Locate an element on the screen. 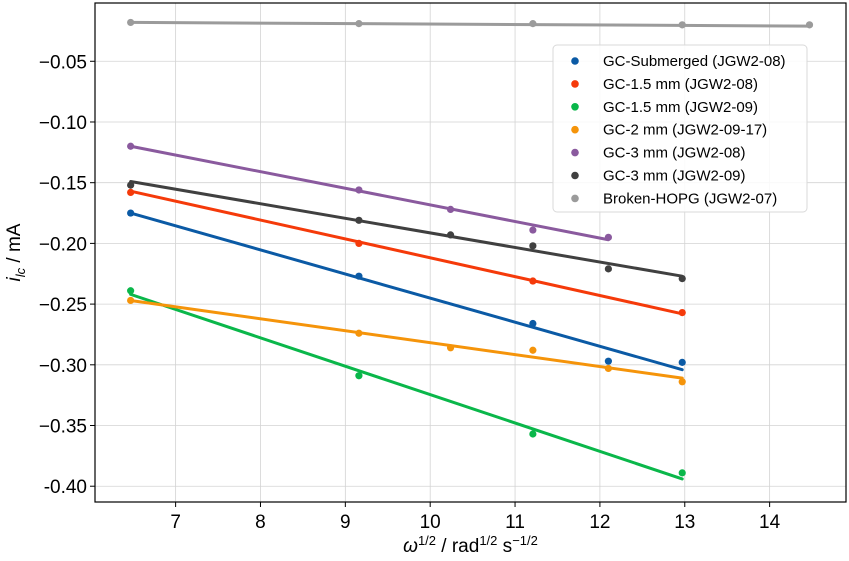 Image resolution: width=849 pixels, height=561 pixels. y-axis-label-part: / mA is located at coordinates (14, 245).